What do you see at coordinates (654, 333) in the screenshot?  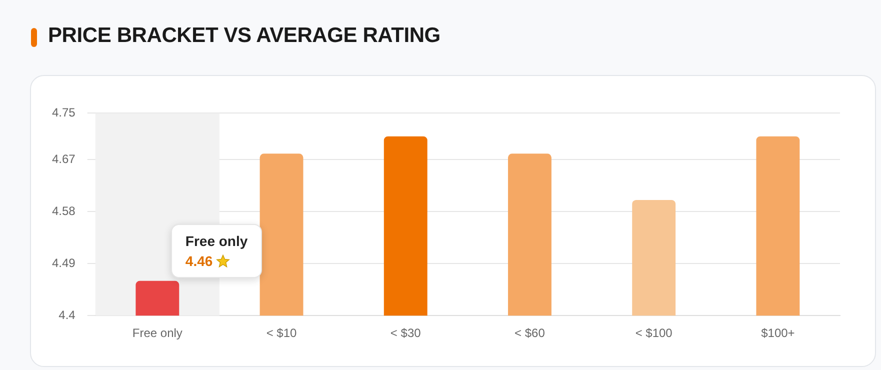 I see `x-tick-label: < $100` at bounding box center [654, 333].